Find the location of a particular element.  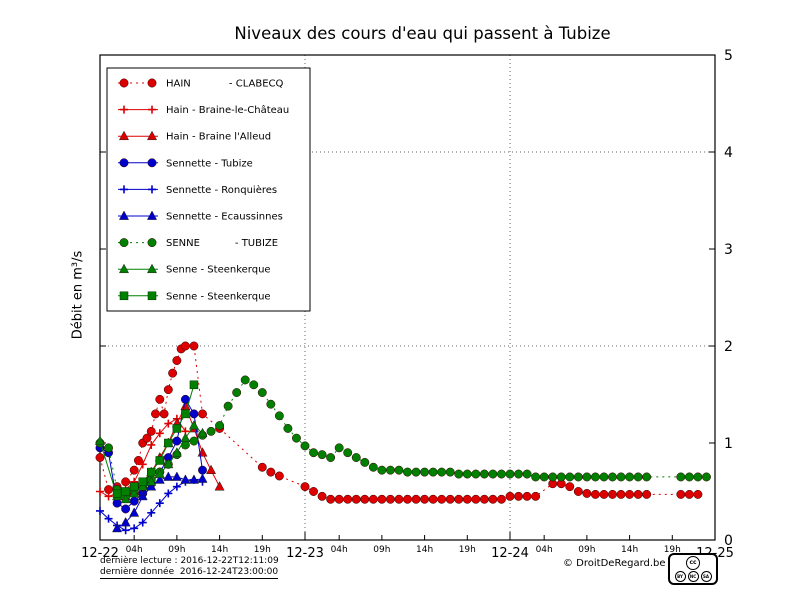

legend-entry-4: Sennette - Ronquières is located at coordinates (197, 190).